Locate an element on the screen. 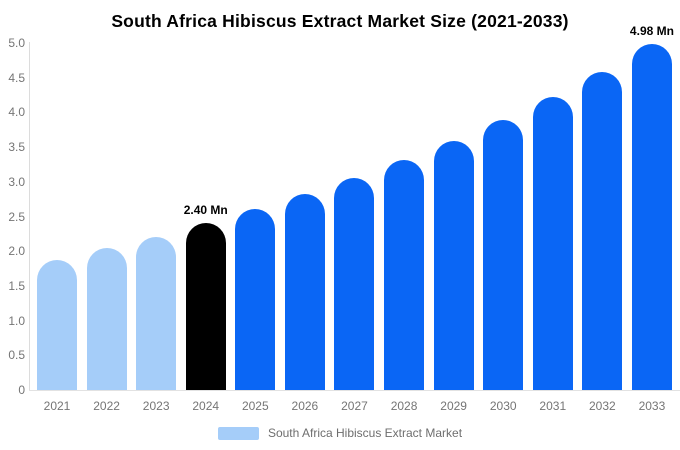 This screenshot has height=450, width=680. y-axis-tick-label: 4.5 is located at coordinates (16, 78).